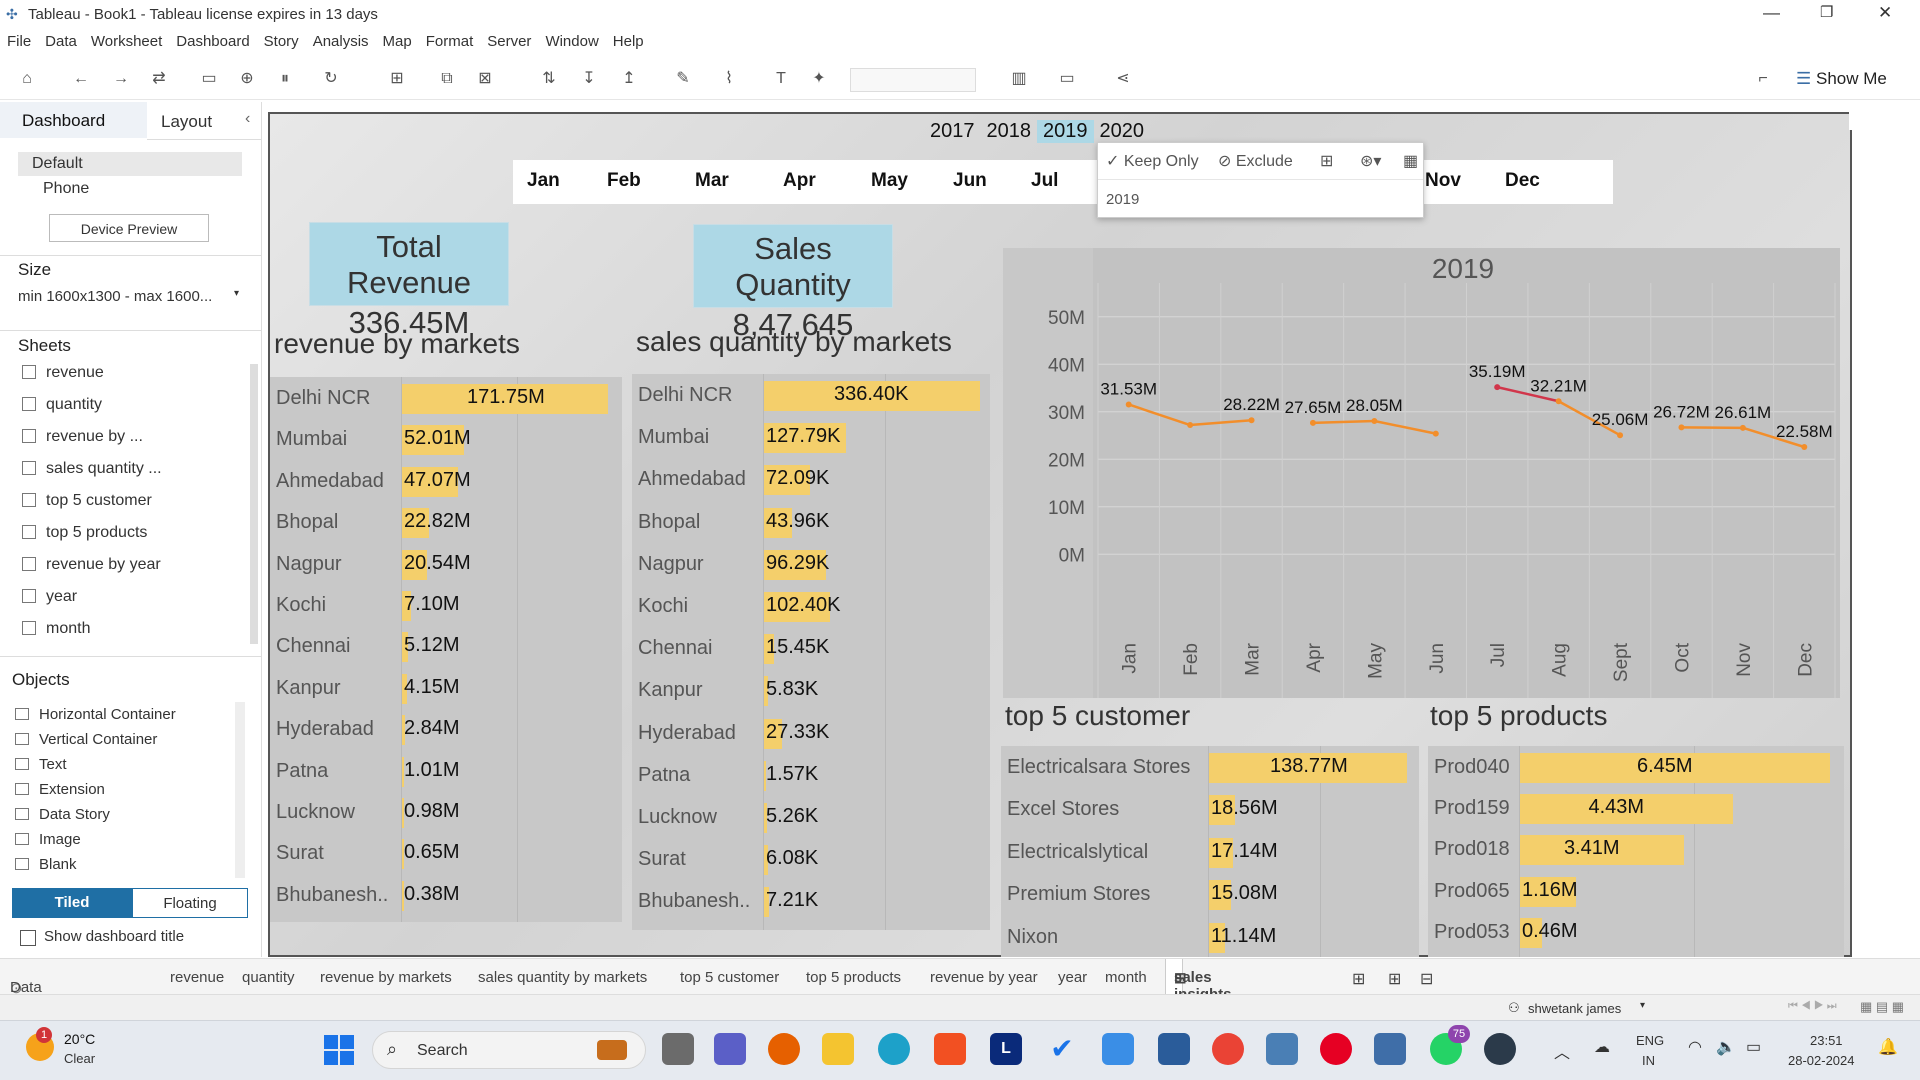  I want to click on month-may: May, so click(889, 180).